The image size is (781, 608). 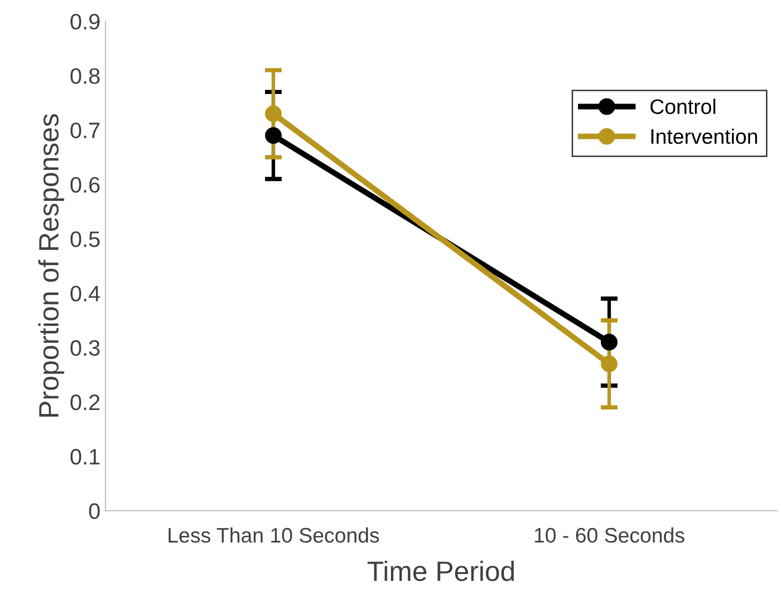 What do you see at coordinates (85, 294) in the screenshot?
I see `y-tick-label: 0.4` at bounding box center [85, 294].